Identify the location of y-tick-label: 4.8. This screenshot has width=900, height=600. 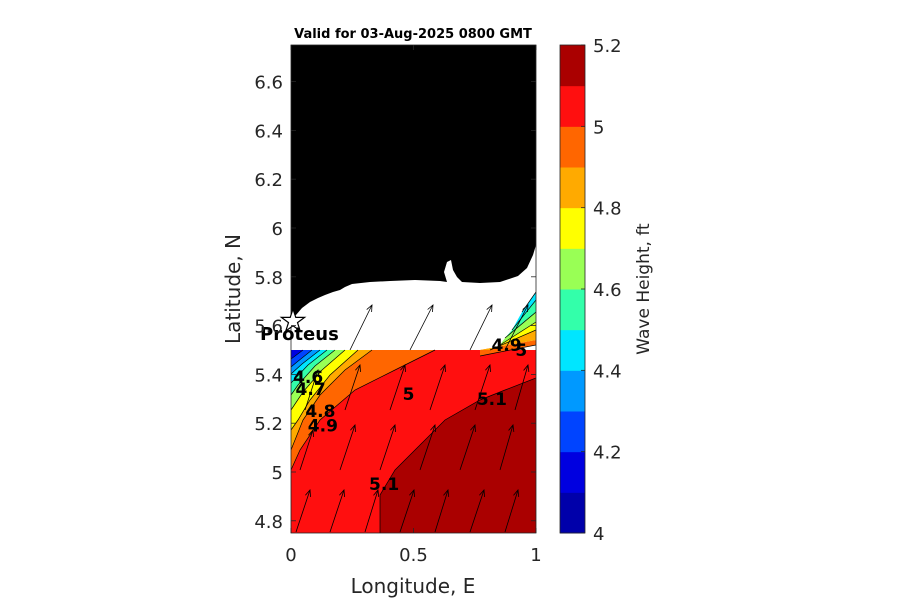
(268, 522).